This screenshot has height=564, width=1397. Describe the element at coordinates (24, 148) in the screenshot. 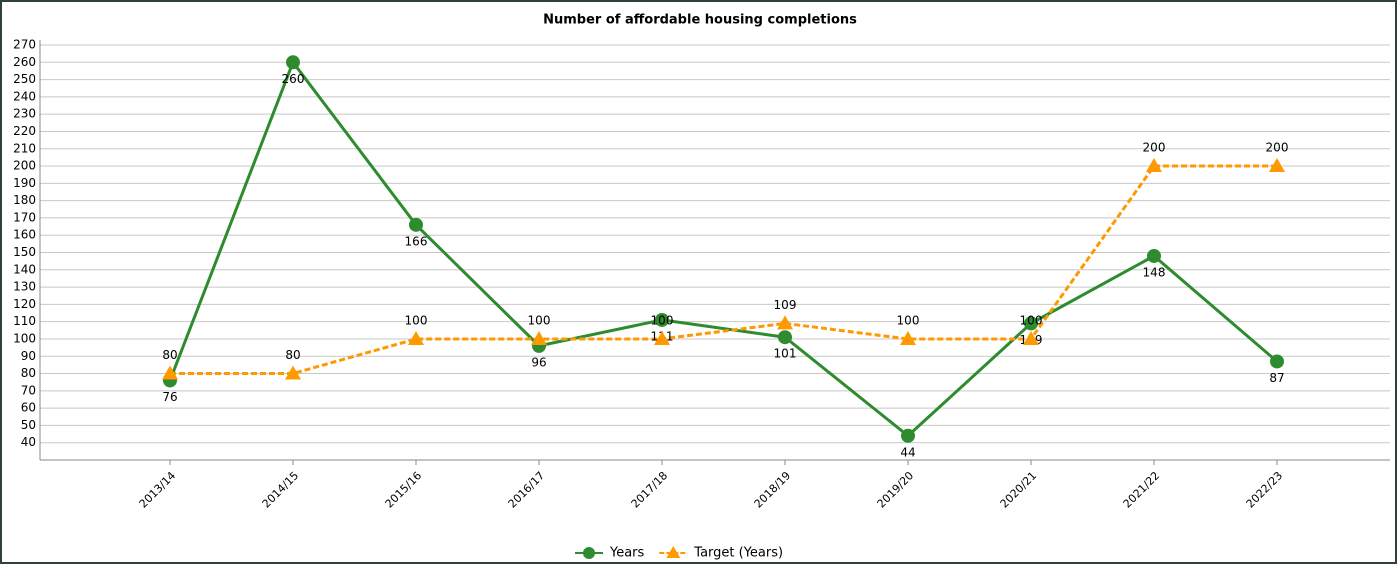

I see `y-tick-label: 210` at that location.